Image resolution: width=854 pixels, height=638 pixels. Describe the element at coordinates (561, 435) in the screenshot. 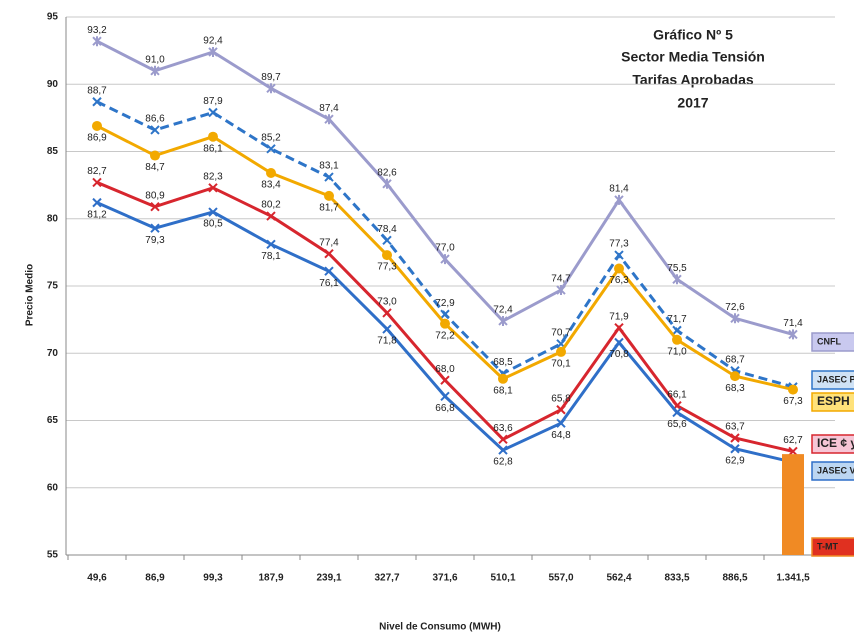

I see `data-label: 64,8` at that location.